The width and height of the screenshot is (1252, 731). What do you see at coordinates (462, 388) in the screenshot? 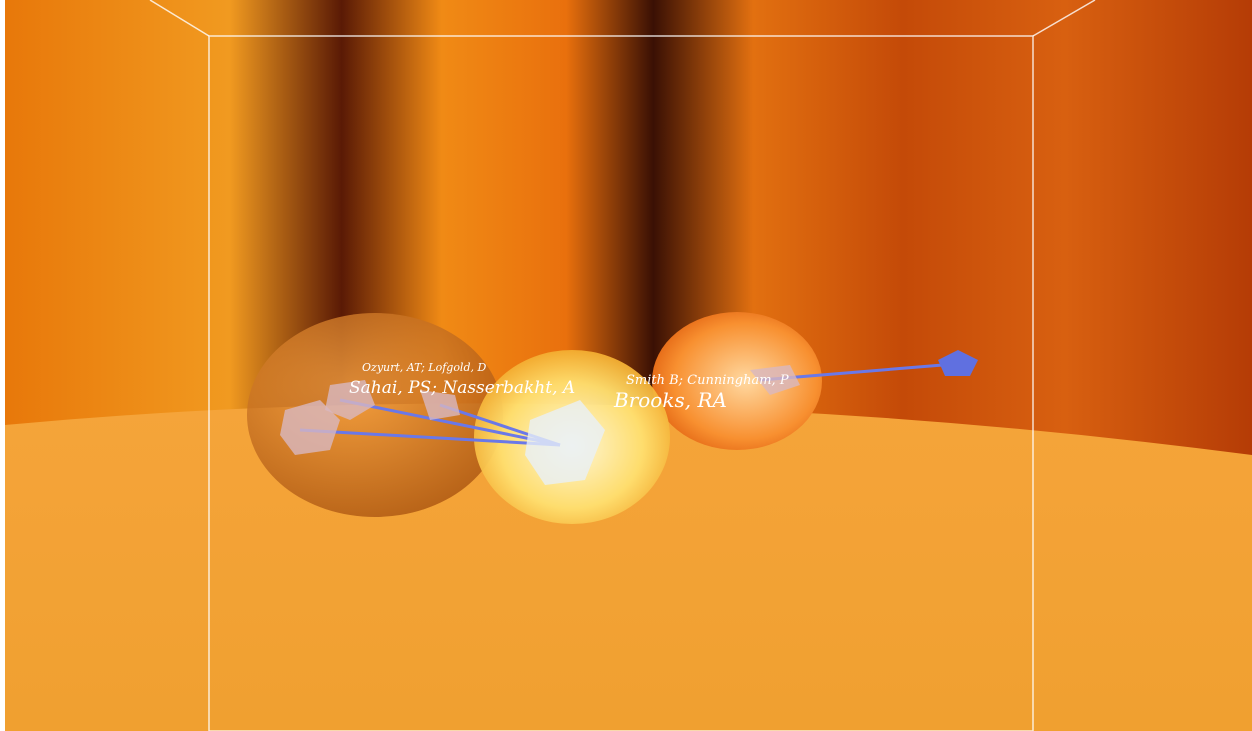
I see `node-label: Sahai, PS; Nasserbakht, A` at bounding box center [462, 388].